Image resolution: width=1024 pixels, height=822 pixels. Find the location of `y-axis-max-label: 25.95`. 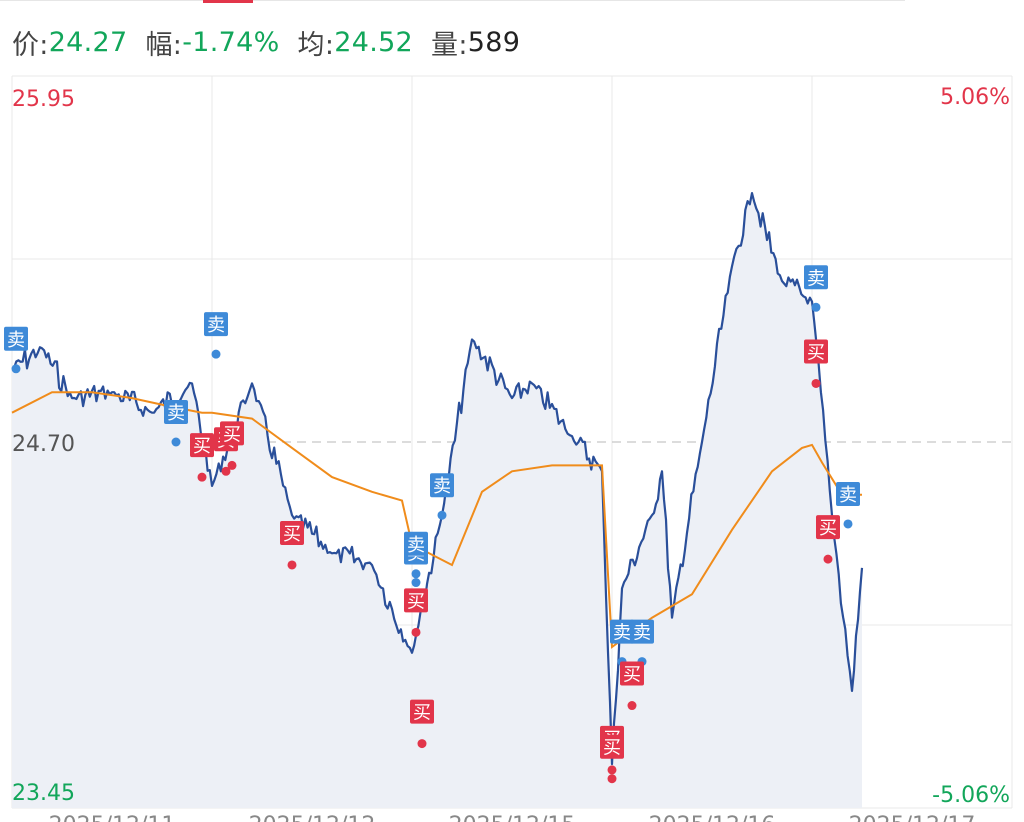

y-axis-max-label: 25.95 is located at coordinates (43, 99).